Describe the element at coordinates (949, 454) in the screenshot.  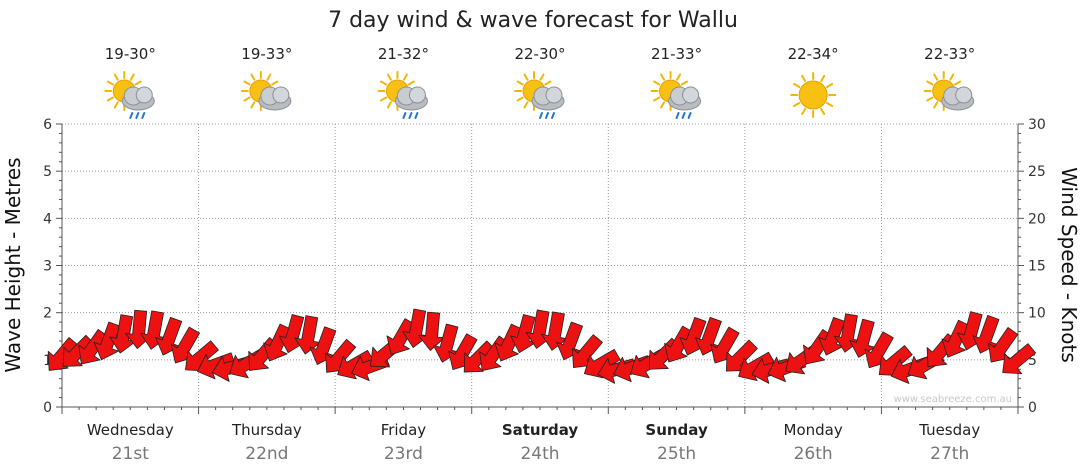
I see `day-date: 27th` at that location.